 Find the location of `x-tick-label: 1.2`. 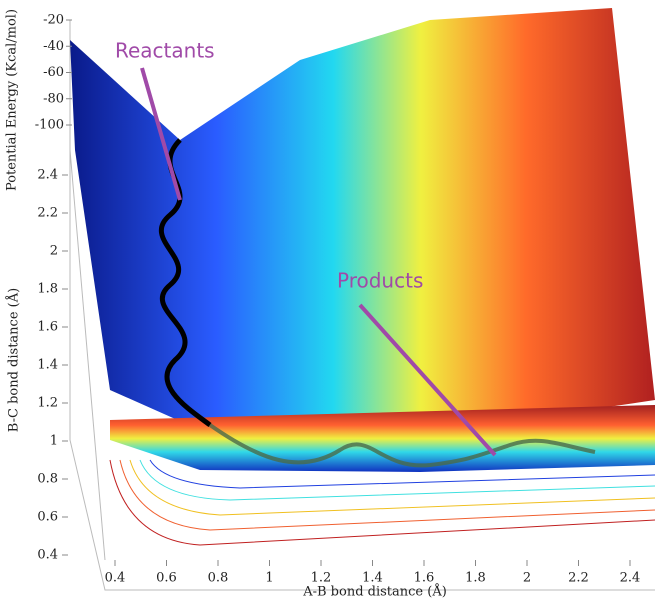

x-tick-label: 1.2 is located at coordinates (321, 578).